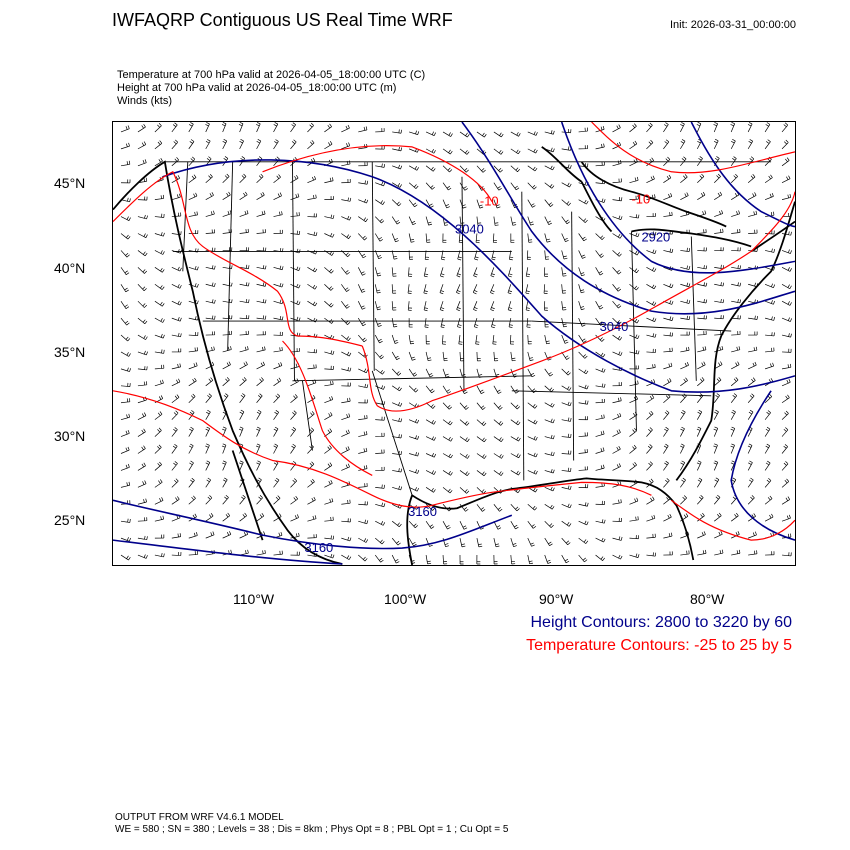 Image resolution: width=850 pixels, height=850 pixels. Describe the element at coordinates (661, 622) in the screenshot. I see `height-contour-legend: Height Contours: 2800 to 3220 by 60` at that location.